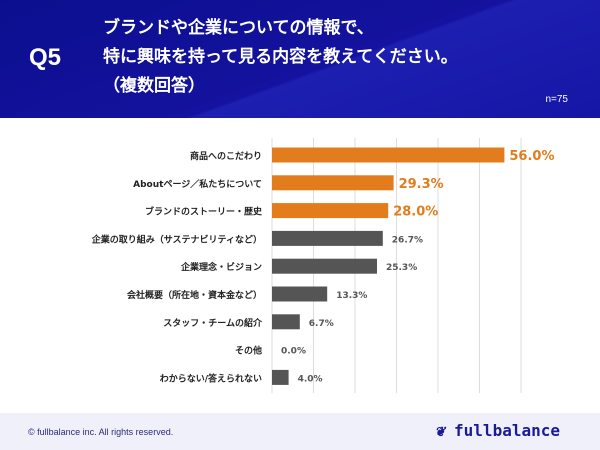 The height and width of the screenshot is (450, 600). What do you see at coordinates (211, 378) in the screenshot?
I see `category-label: わからない/答えられない` at bounding box center [211, 378].